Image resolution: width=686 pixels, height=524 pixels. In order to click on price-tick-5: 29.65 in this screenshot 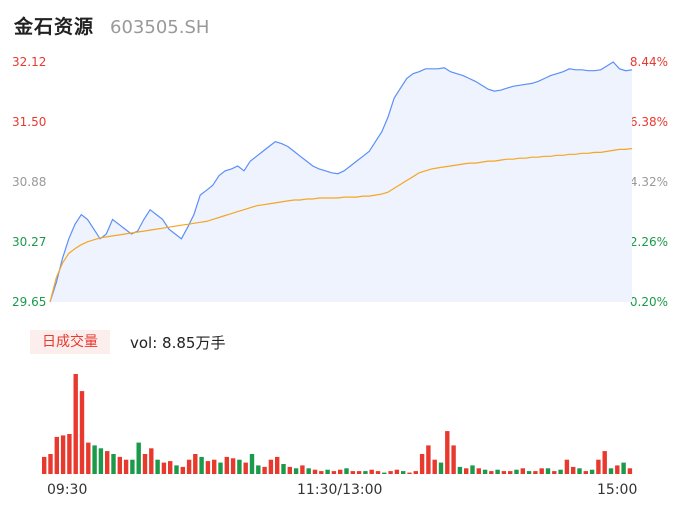, I will do `click(29, 302)`.